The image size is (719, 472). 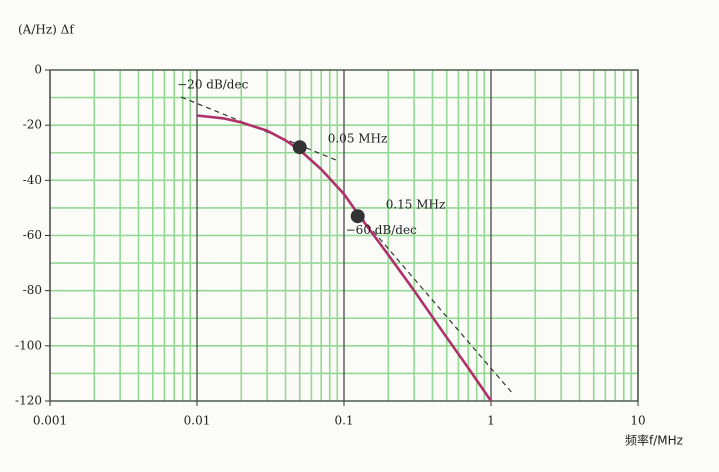 What do you see at coordinates (343, 421) in the screenshot?
I see `x-tick-label: 0.1` at bounding box center [343, 421].